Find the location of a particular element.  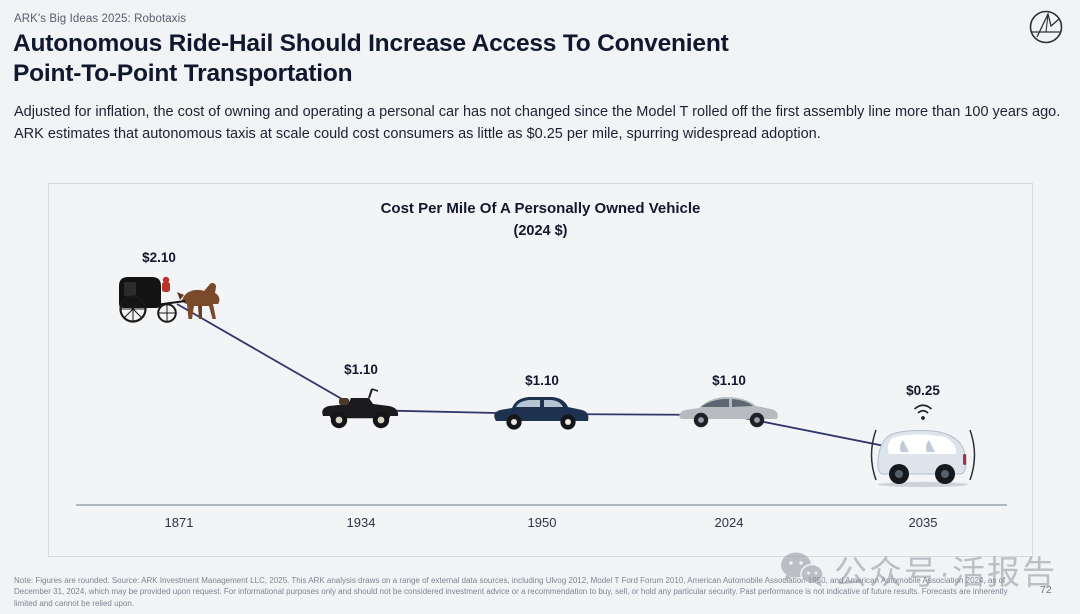

horse-drawn-carriage-icon is located at coordinates (169, 299).